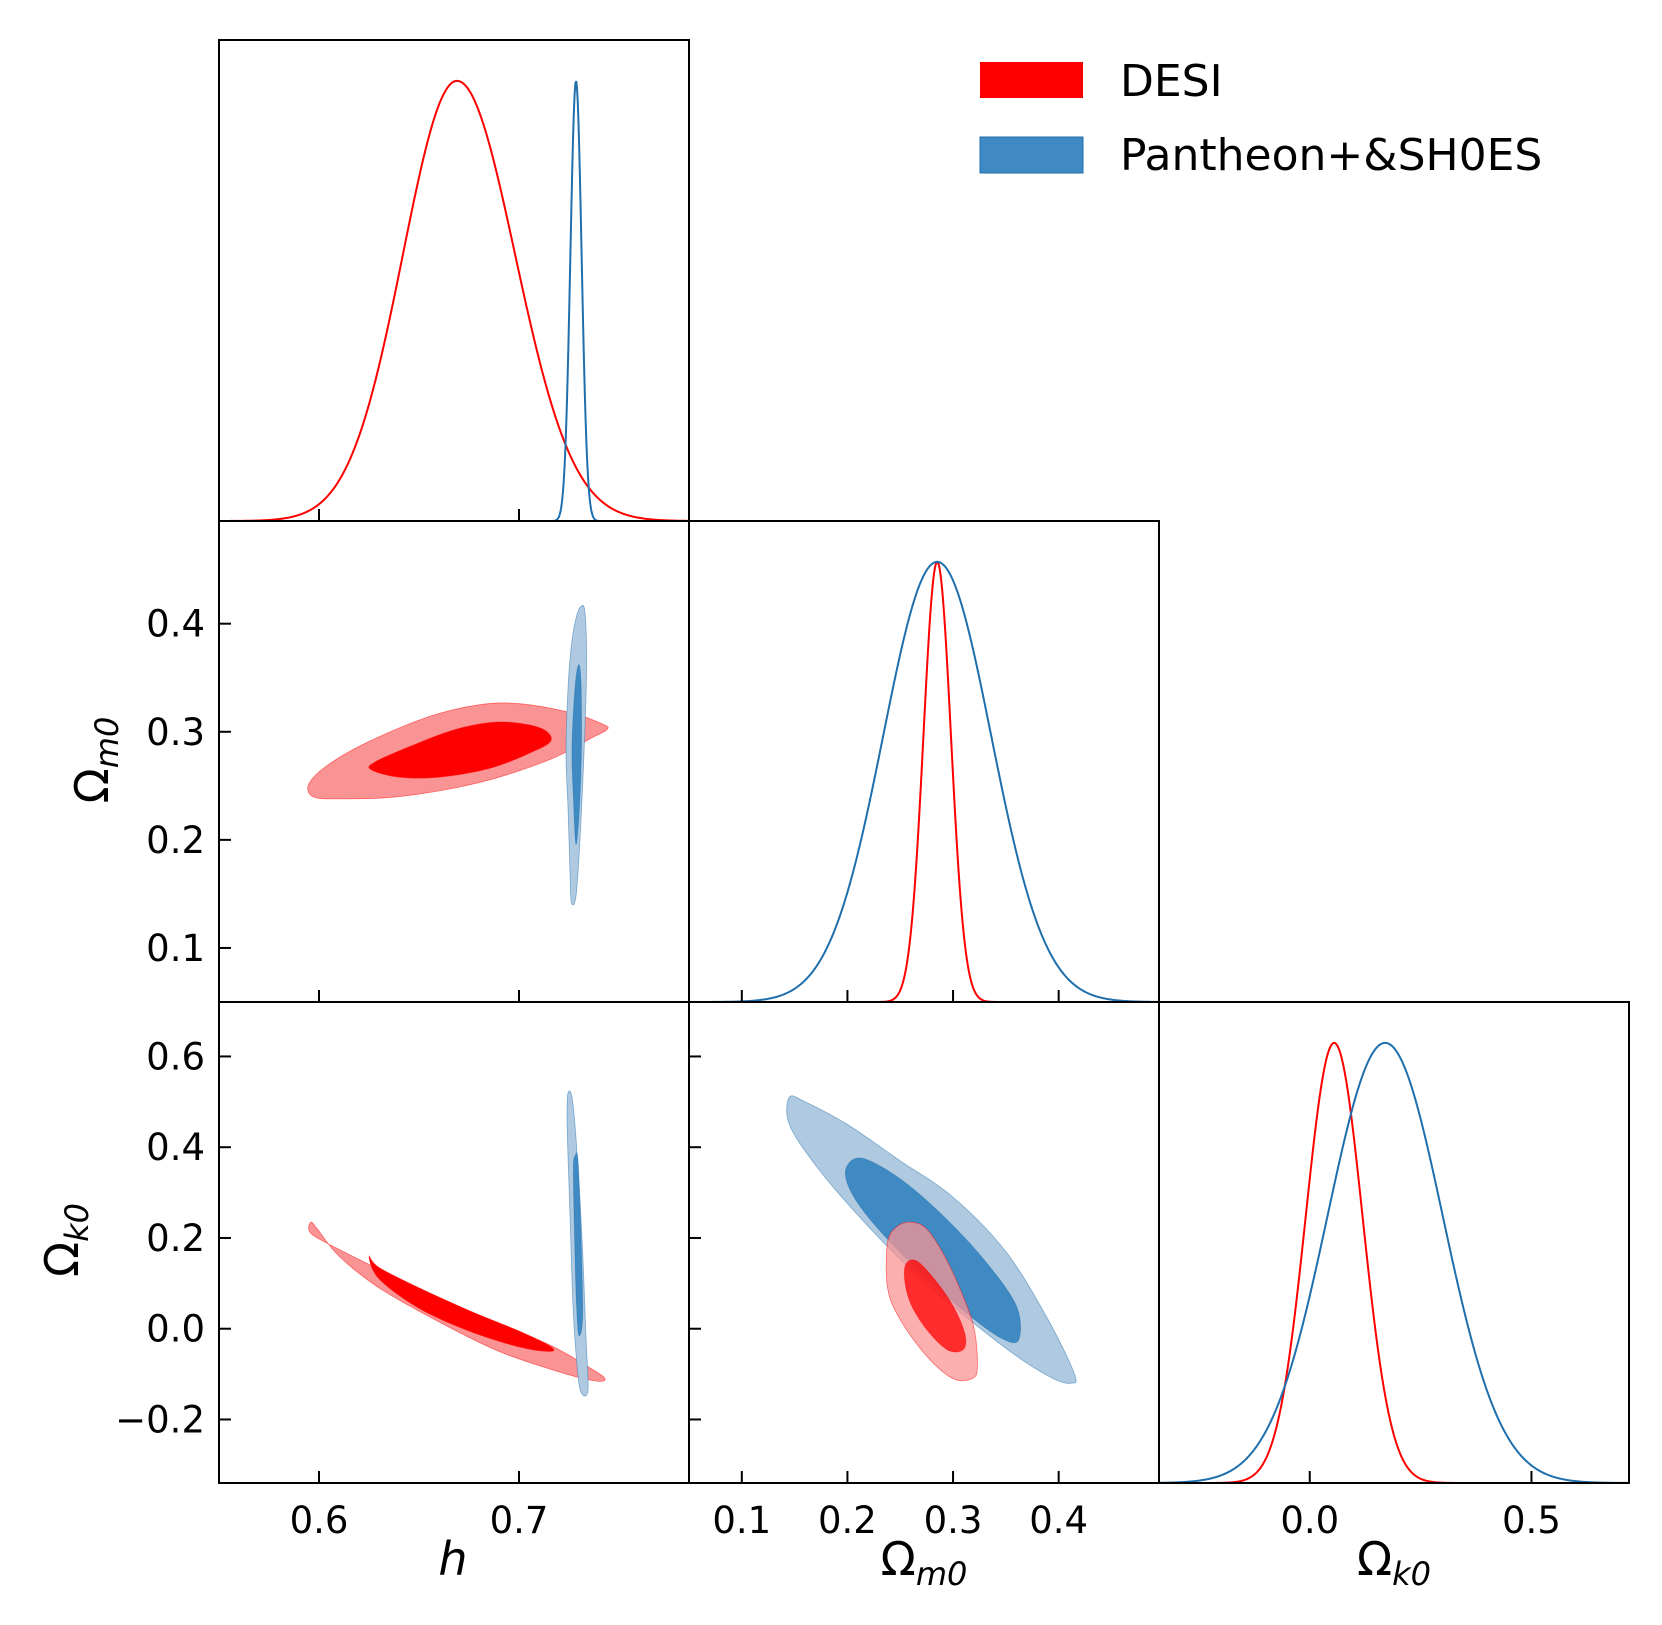 The width and height of the screenshot is (1662, 1625). I want to click on marginal-ok-desi, so click(1394, 1262).